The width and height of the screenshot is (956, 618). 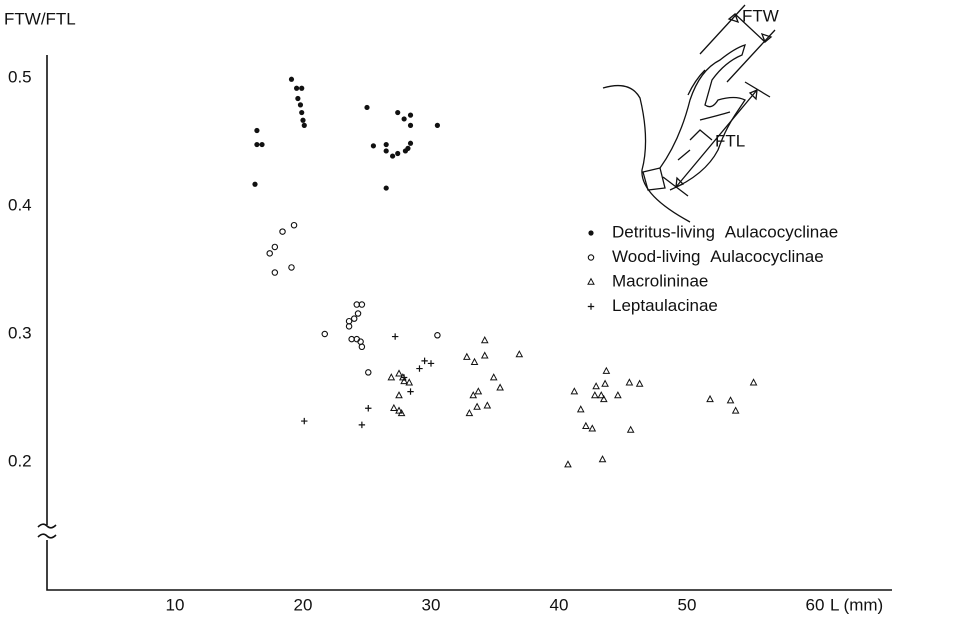 I want to click on x-tick-label: 40, so click(x=559, y=604).